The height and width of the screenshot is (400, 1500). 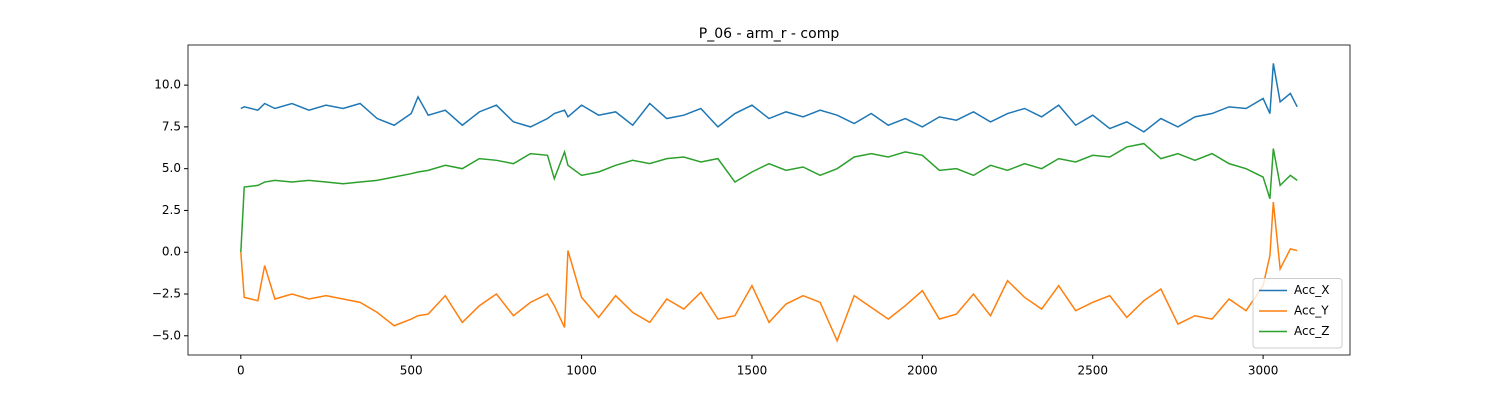 I want to click on y-tick-label: 0.0, so click(x=171, y=252).